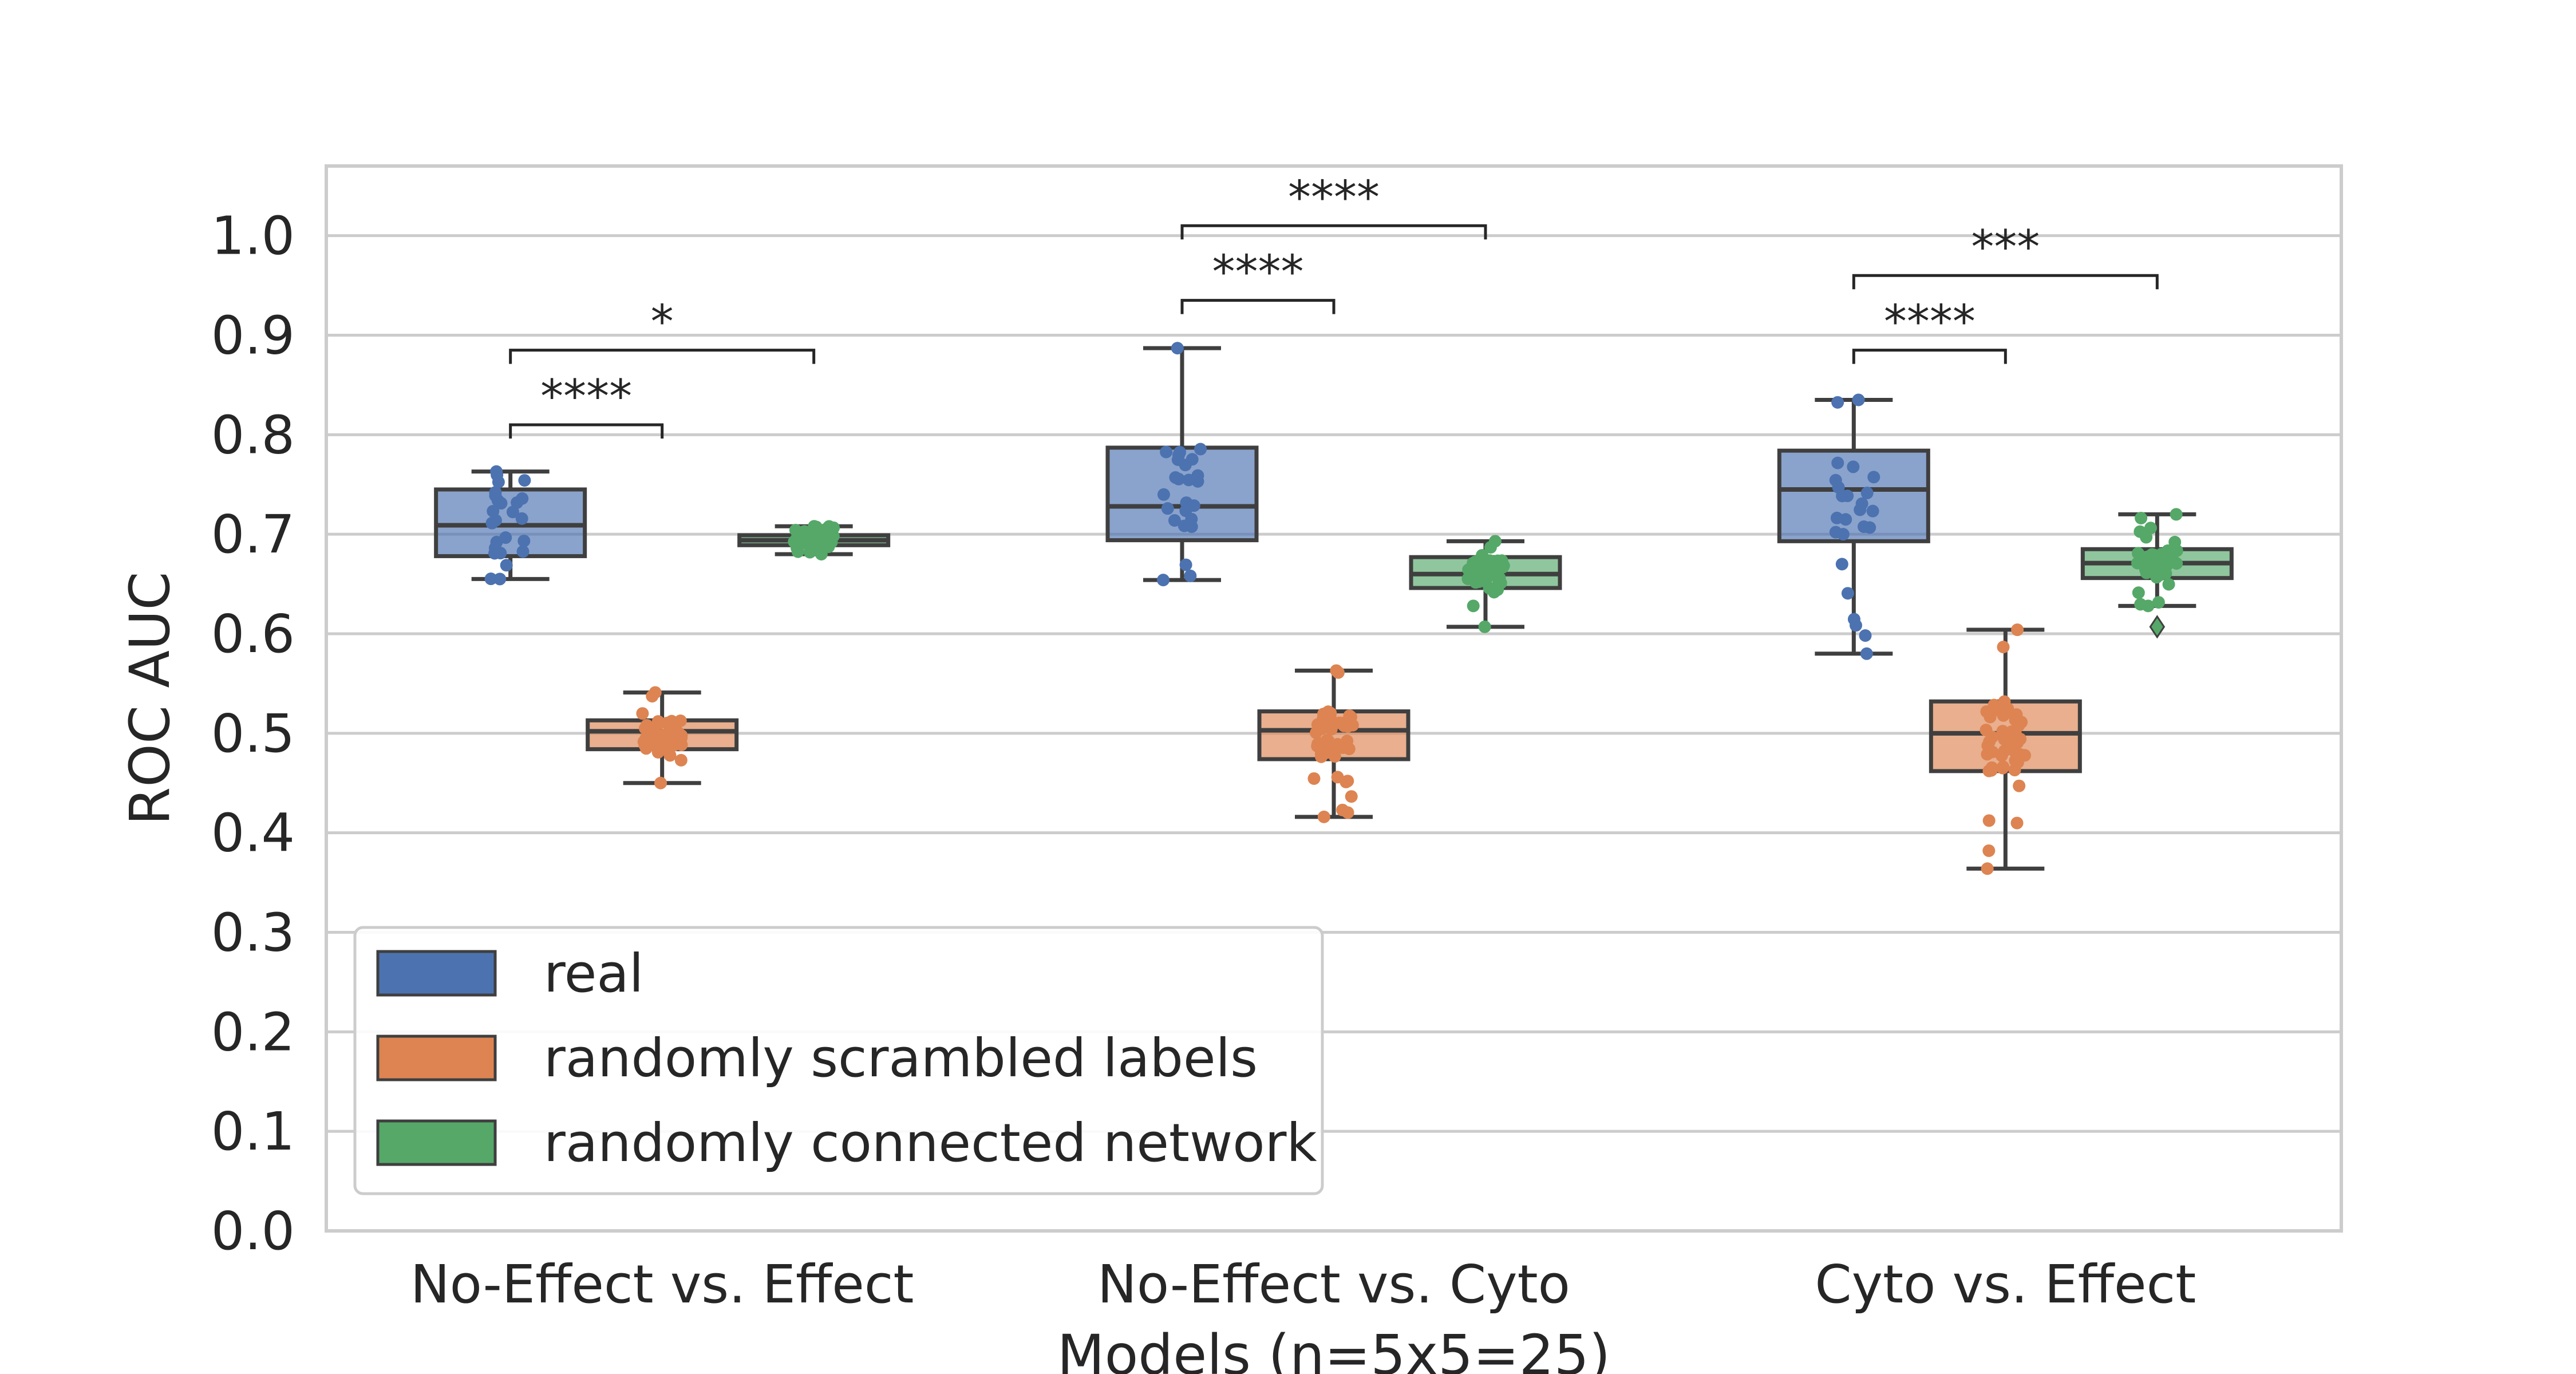 This screenshot has height=1374, width=2576. Describe the element at coordinates (253, 237) in the screenshot. I see `y-tick-label: 1.0` at that location.